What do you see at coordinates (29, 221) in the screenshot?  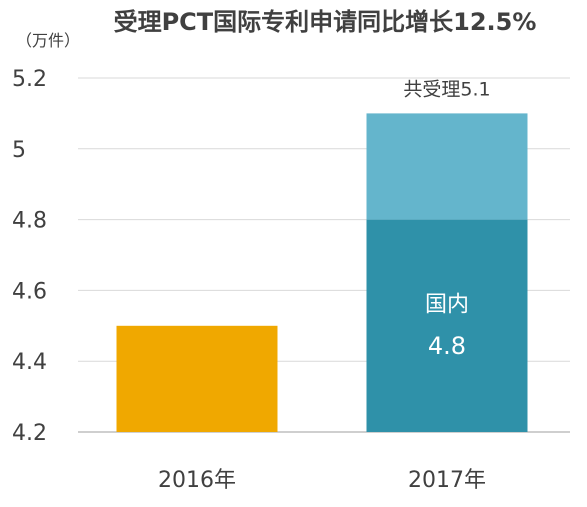 I see `y-tick-label: 4.8` at bounding box center [29, 221].